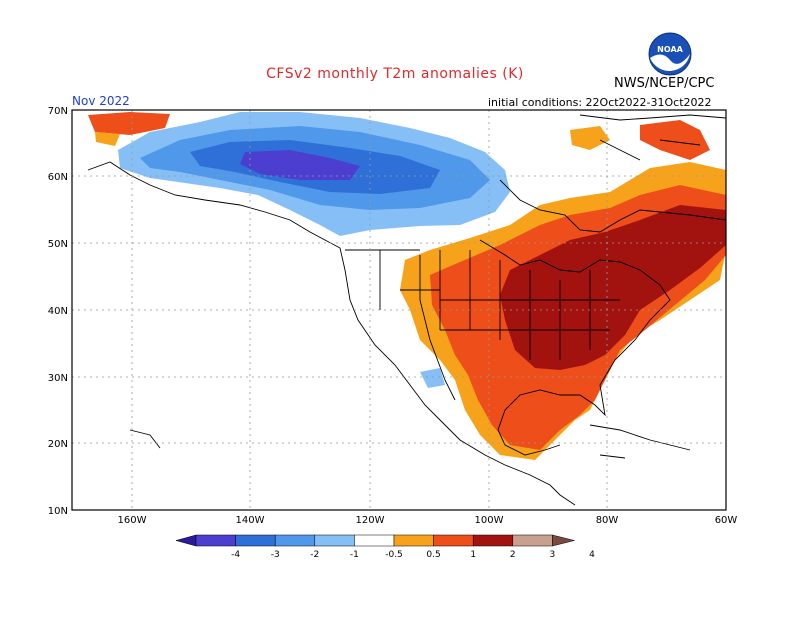  What do you see at coordinates (314, 174) in the screenshot?
I see `cold-anomaly-region` at bounding box center [314, 174].